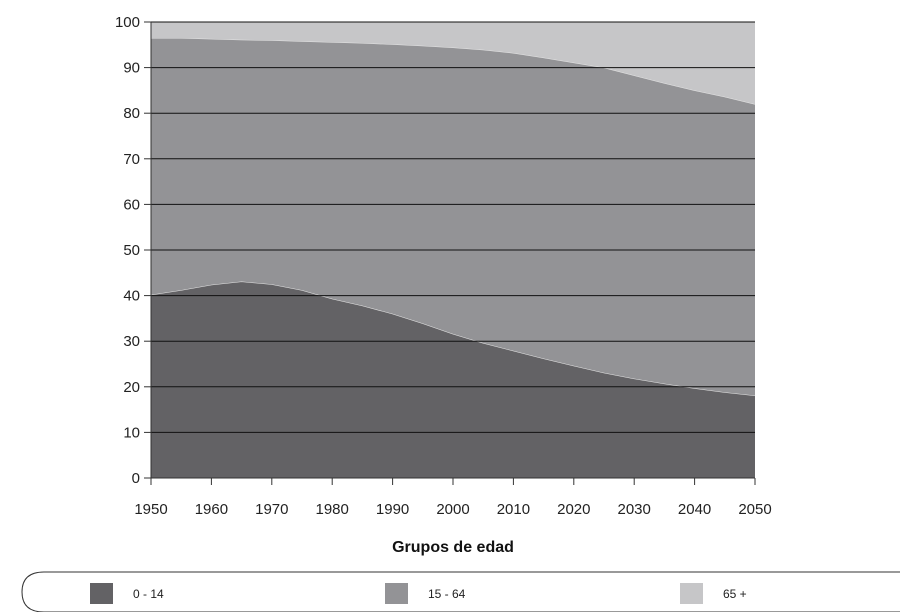 The image size is (900, 612). I want to click on legend-label-0: 0 - 14, so click(148, 594).